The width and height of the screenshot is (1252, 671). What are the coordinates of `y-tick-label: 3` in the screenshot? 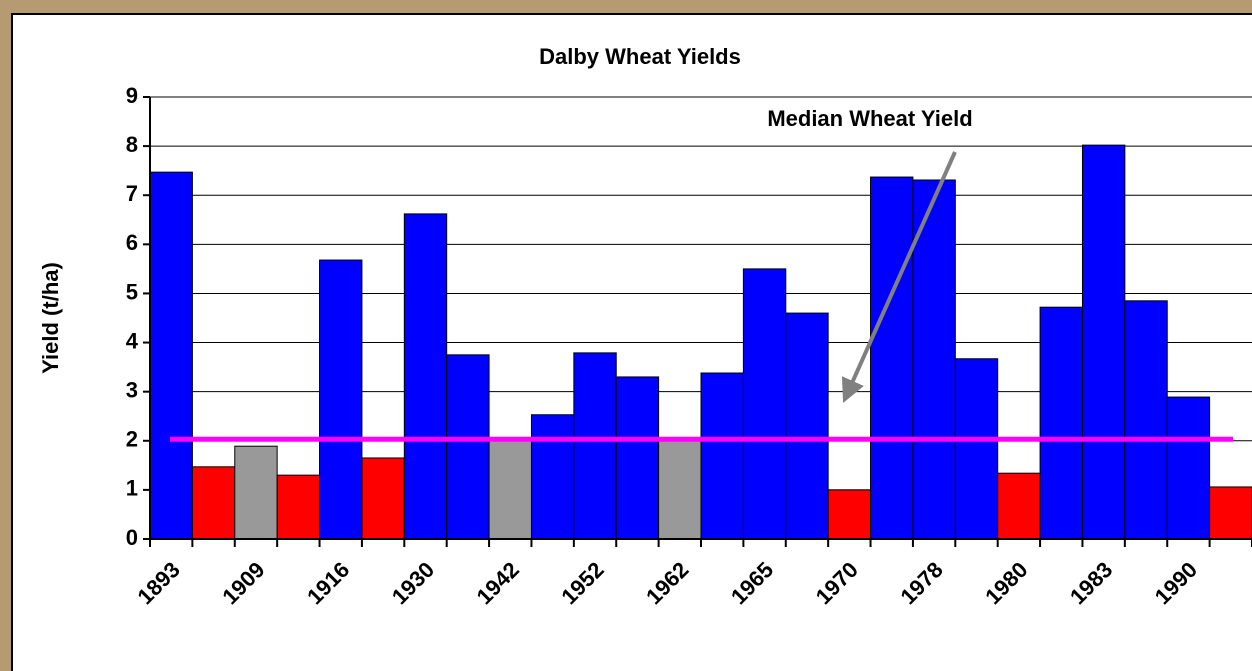 It's located at (132, 389).